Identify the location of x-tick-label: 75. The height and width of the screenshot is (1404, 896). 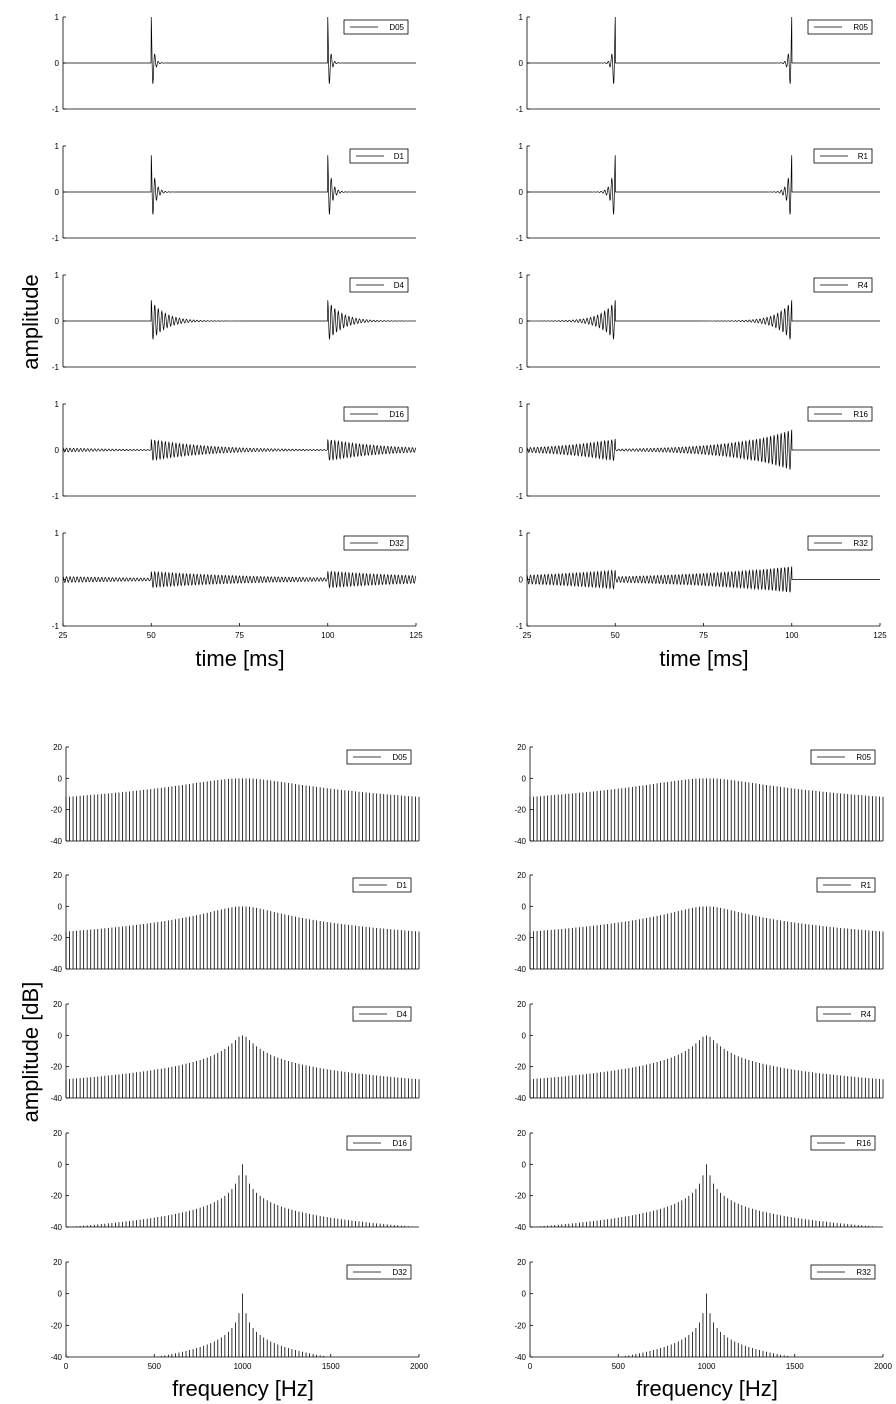
(703, 635).